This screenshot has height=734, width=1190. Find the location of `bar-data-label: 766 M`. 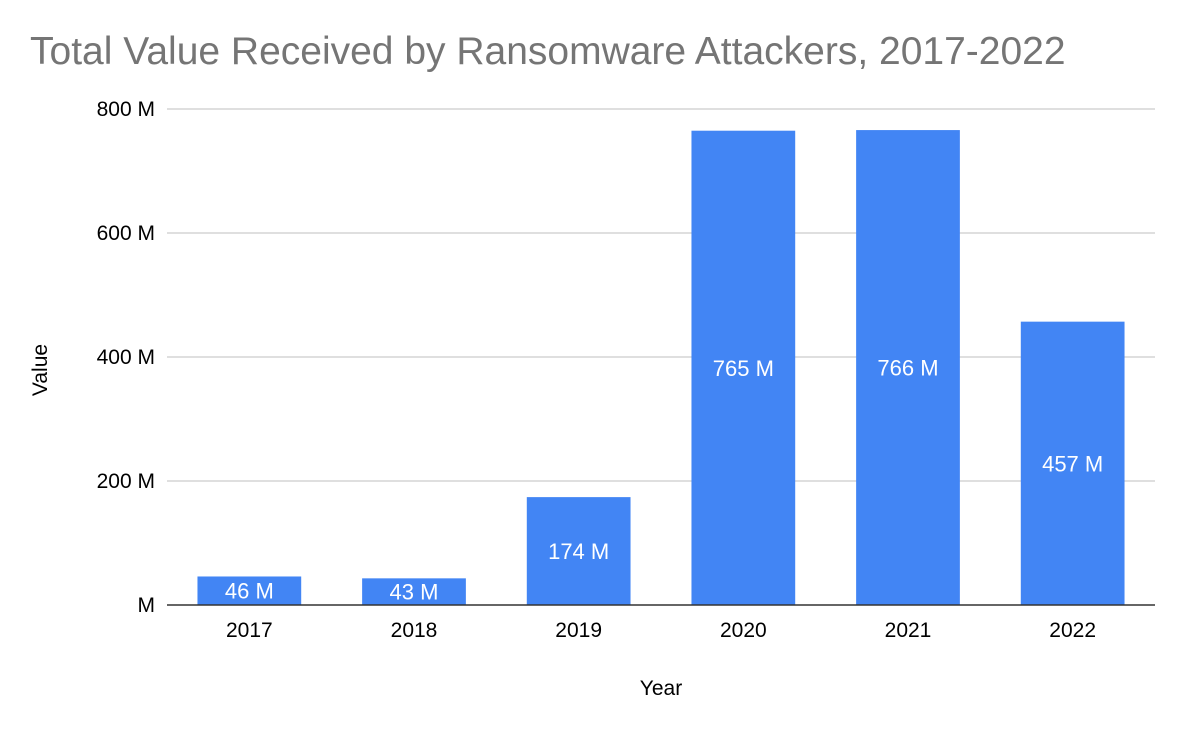

bar-data-label: 766 M is located at coordinates (907, 368).